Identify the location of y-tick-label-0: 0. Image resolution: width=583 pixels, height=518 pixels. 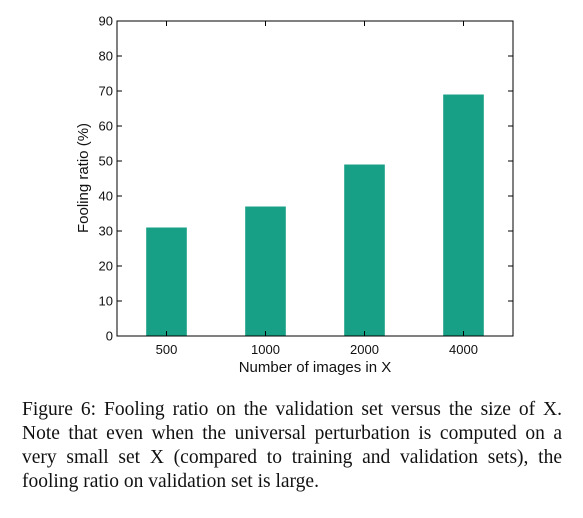
(109, 336).